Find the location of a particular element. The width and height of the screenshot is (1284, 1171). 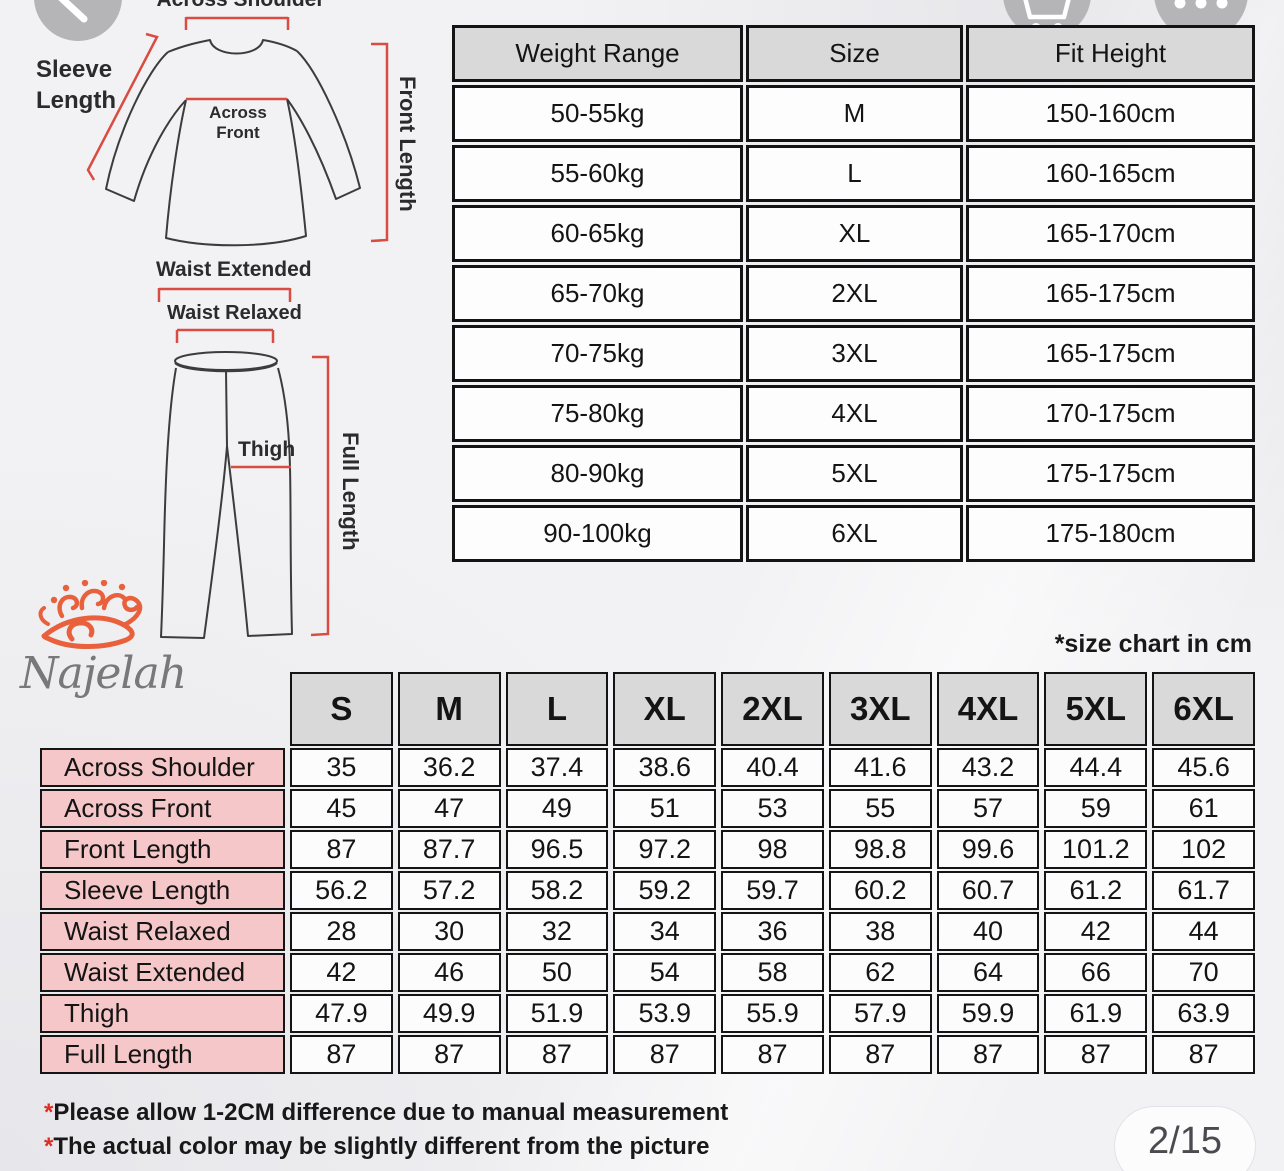

size-cell: 30 is located at coordinates (449, 931).